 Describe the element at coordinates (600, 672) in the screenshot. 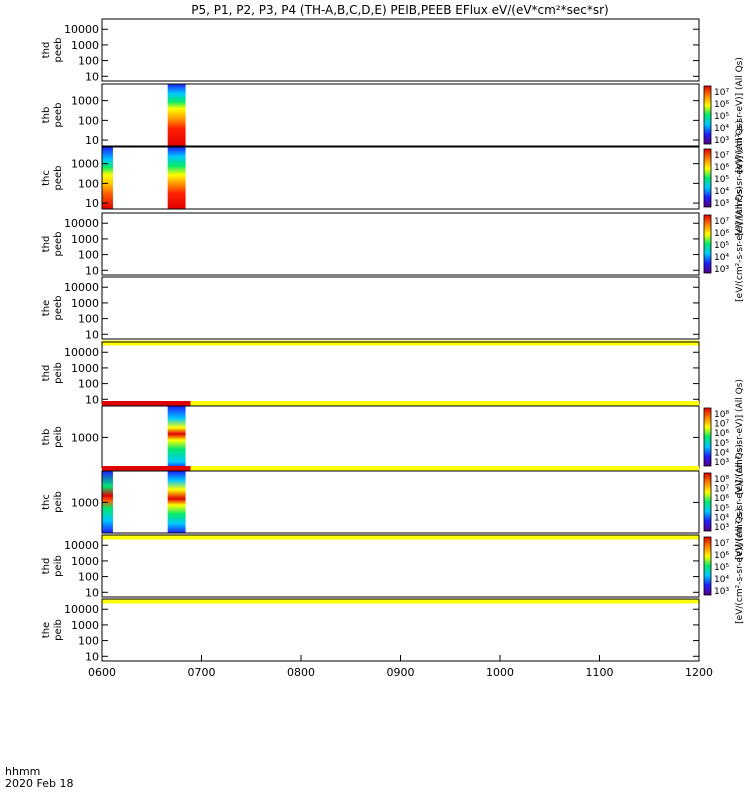

I see `x-tick-label: 1100` at that location.